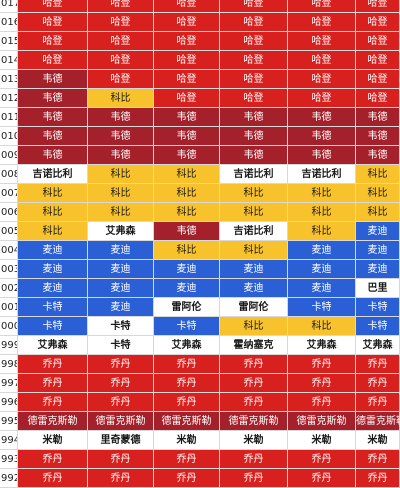 The width and height of the screenshot is (400, 488). I want to click on year-cell: 006, so click(9, 212).